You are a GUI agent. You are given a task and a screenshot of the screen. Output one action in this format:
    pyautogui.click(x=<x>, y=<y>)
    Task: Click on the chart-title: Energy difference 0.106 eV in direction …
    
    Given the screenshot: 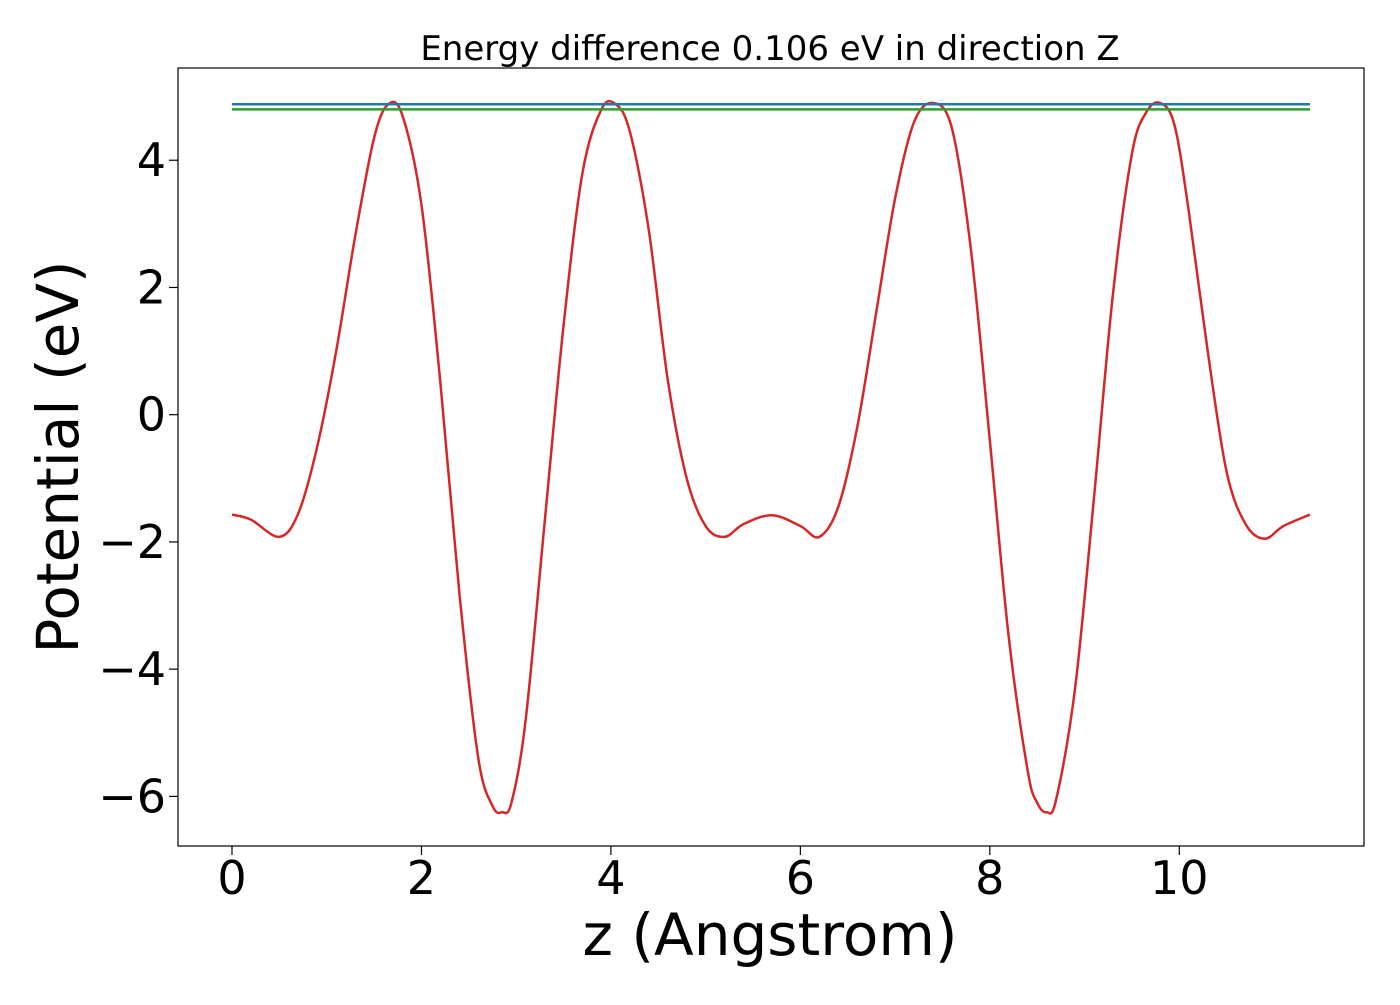 What is the action you would take?
    pyautogui.click(x=769, y=49)
    